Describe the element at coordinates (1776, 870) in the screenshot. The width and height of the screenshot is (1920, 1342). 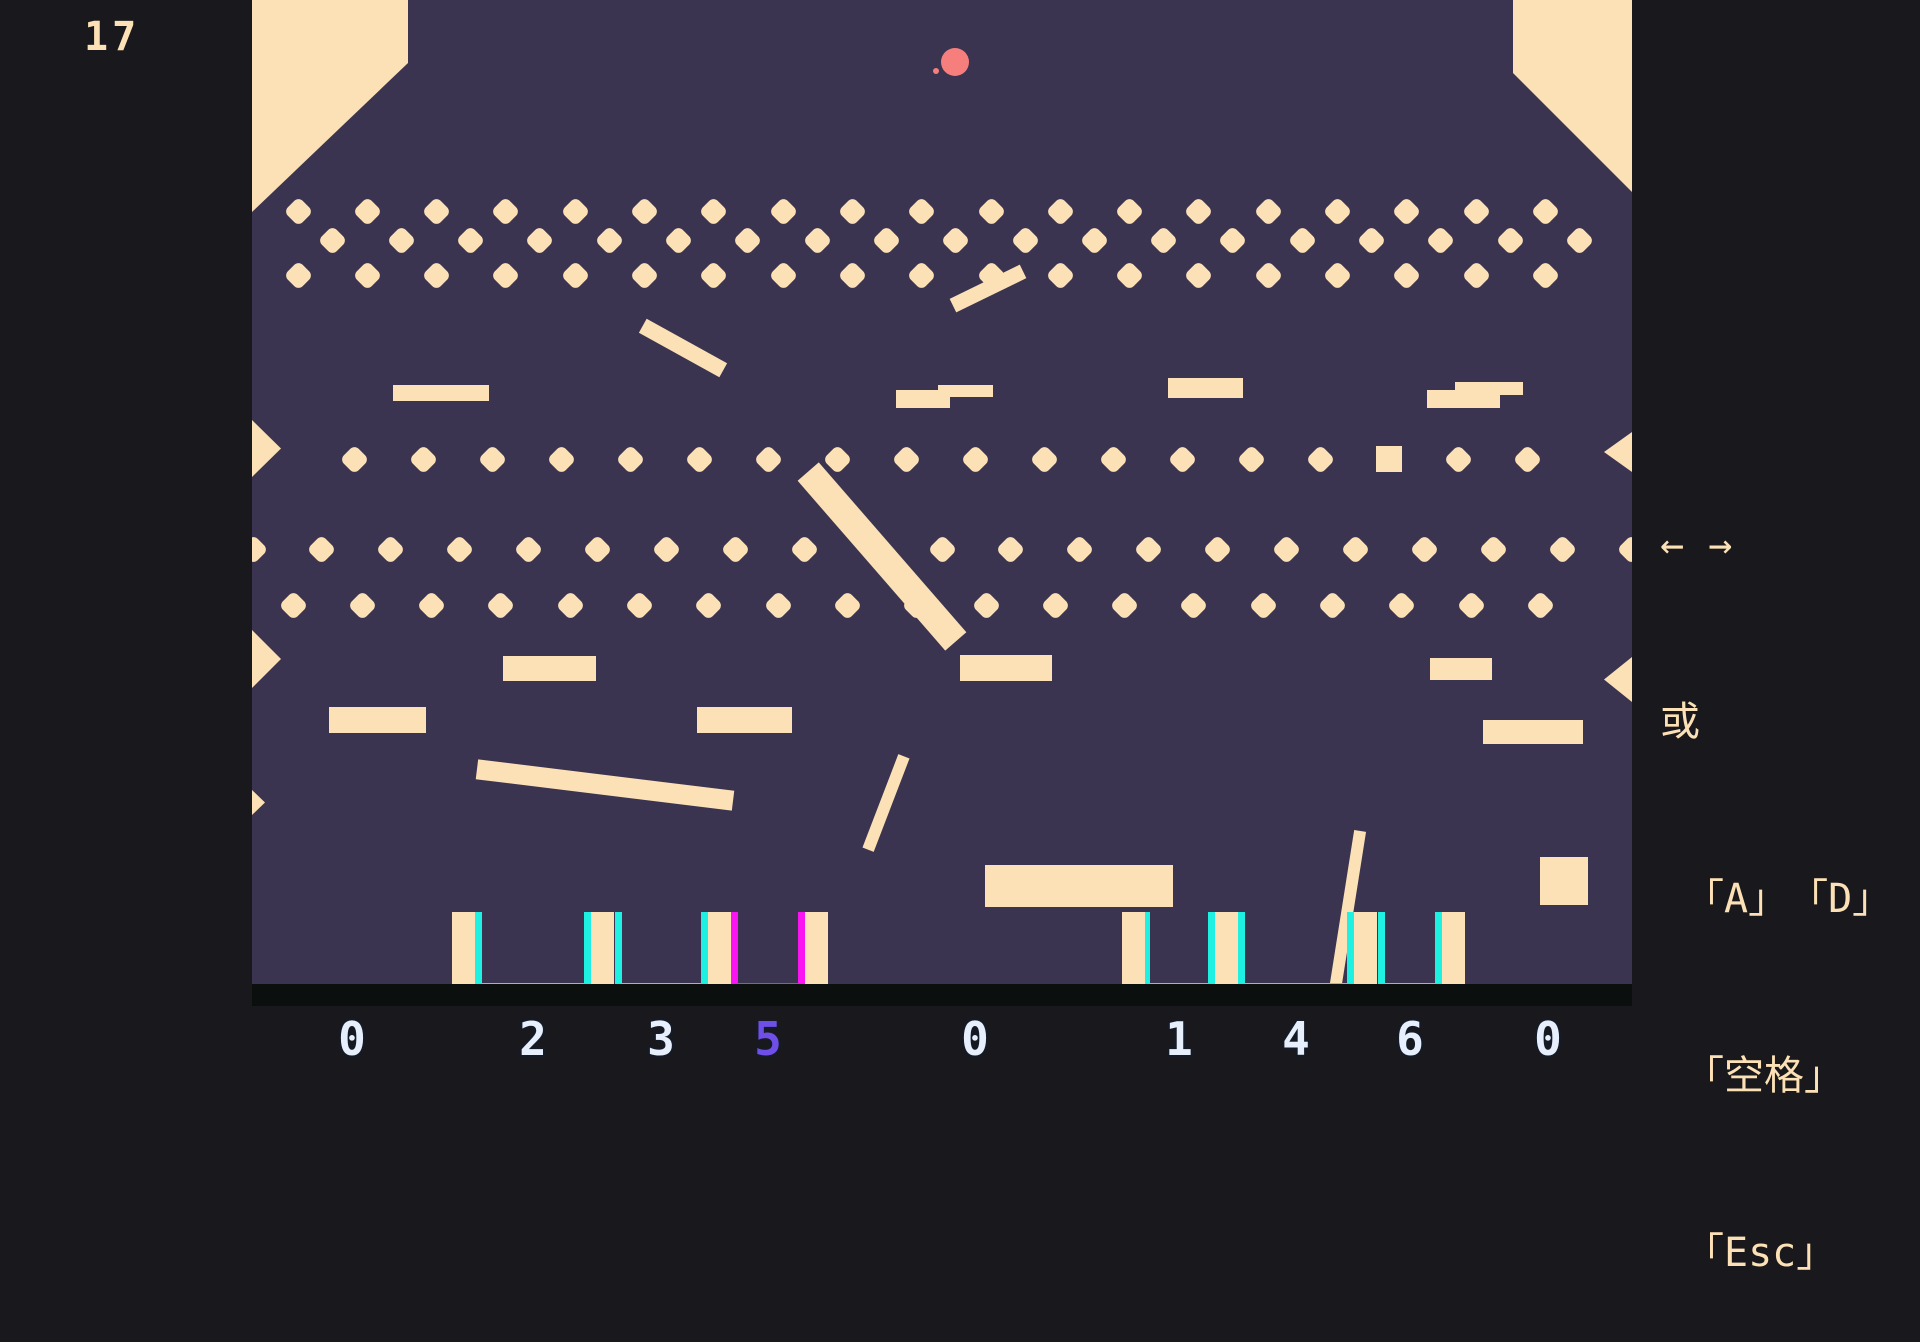
I see `control-instructions: ← → 或 「A」 「D」 「空格」 「Esc」` at that location.